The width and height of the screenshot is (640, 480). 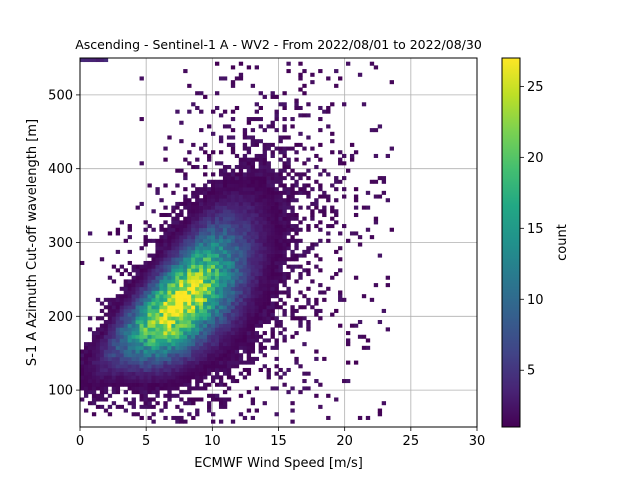 I want to click on x-axis: 0 5 10 15 20 25 30, so click(x=280, y=438).